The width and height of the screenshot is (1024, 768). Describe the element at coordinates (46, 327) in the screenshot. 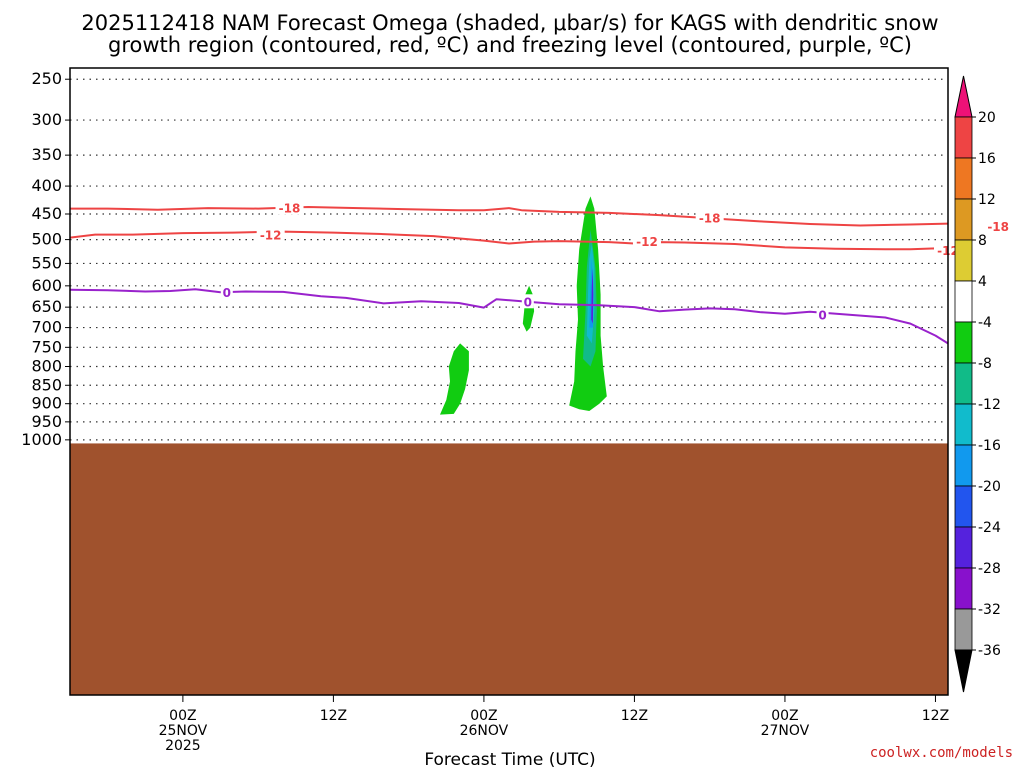

I see `y-tick-label-700: 700` at that location.